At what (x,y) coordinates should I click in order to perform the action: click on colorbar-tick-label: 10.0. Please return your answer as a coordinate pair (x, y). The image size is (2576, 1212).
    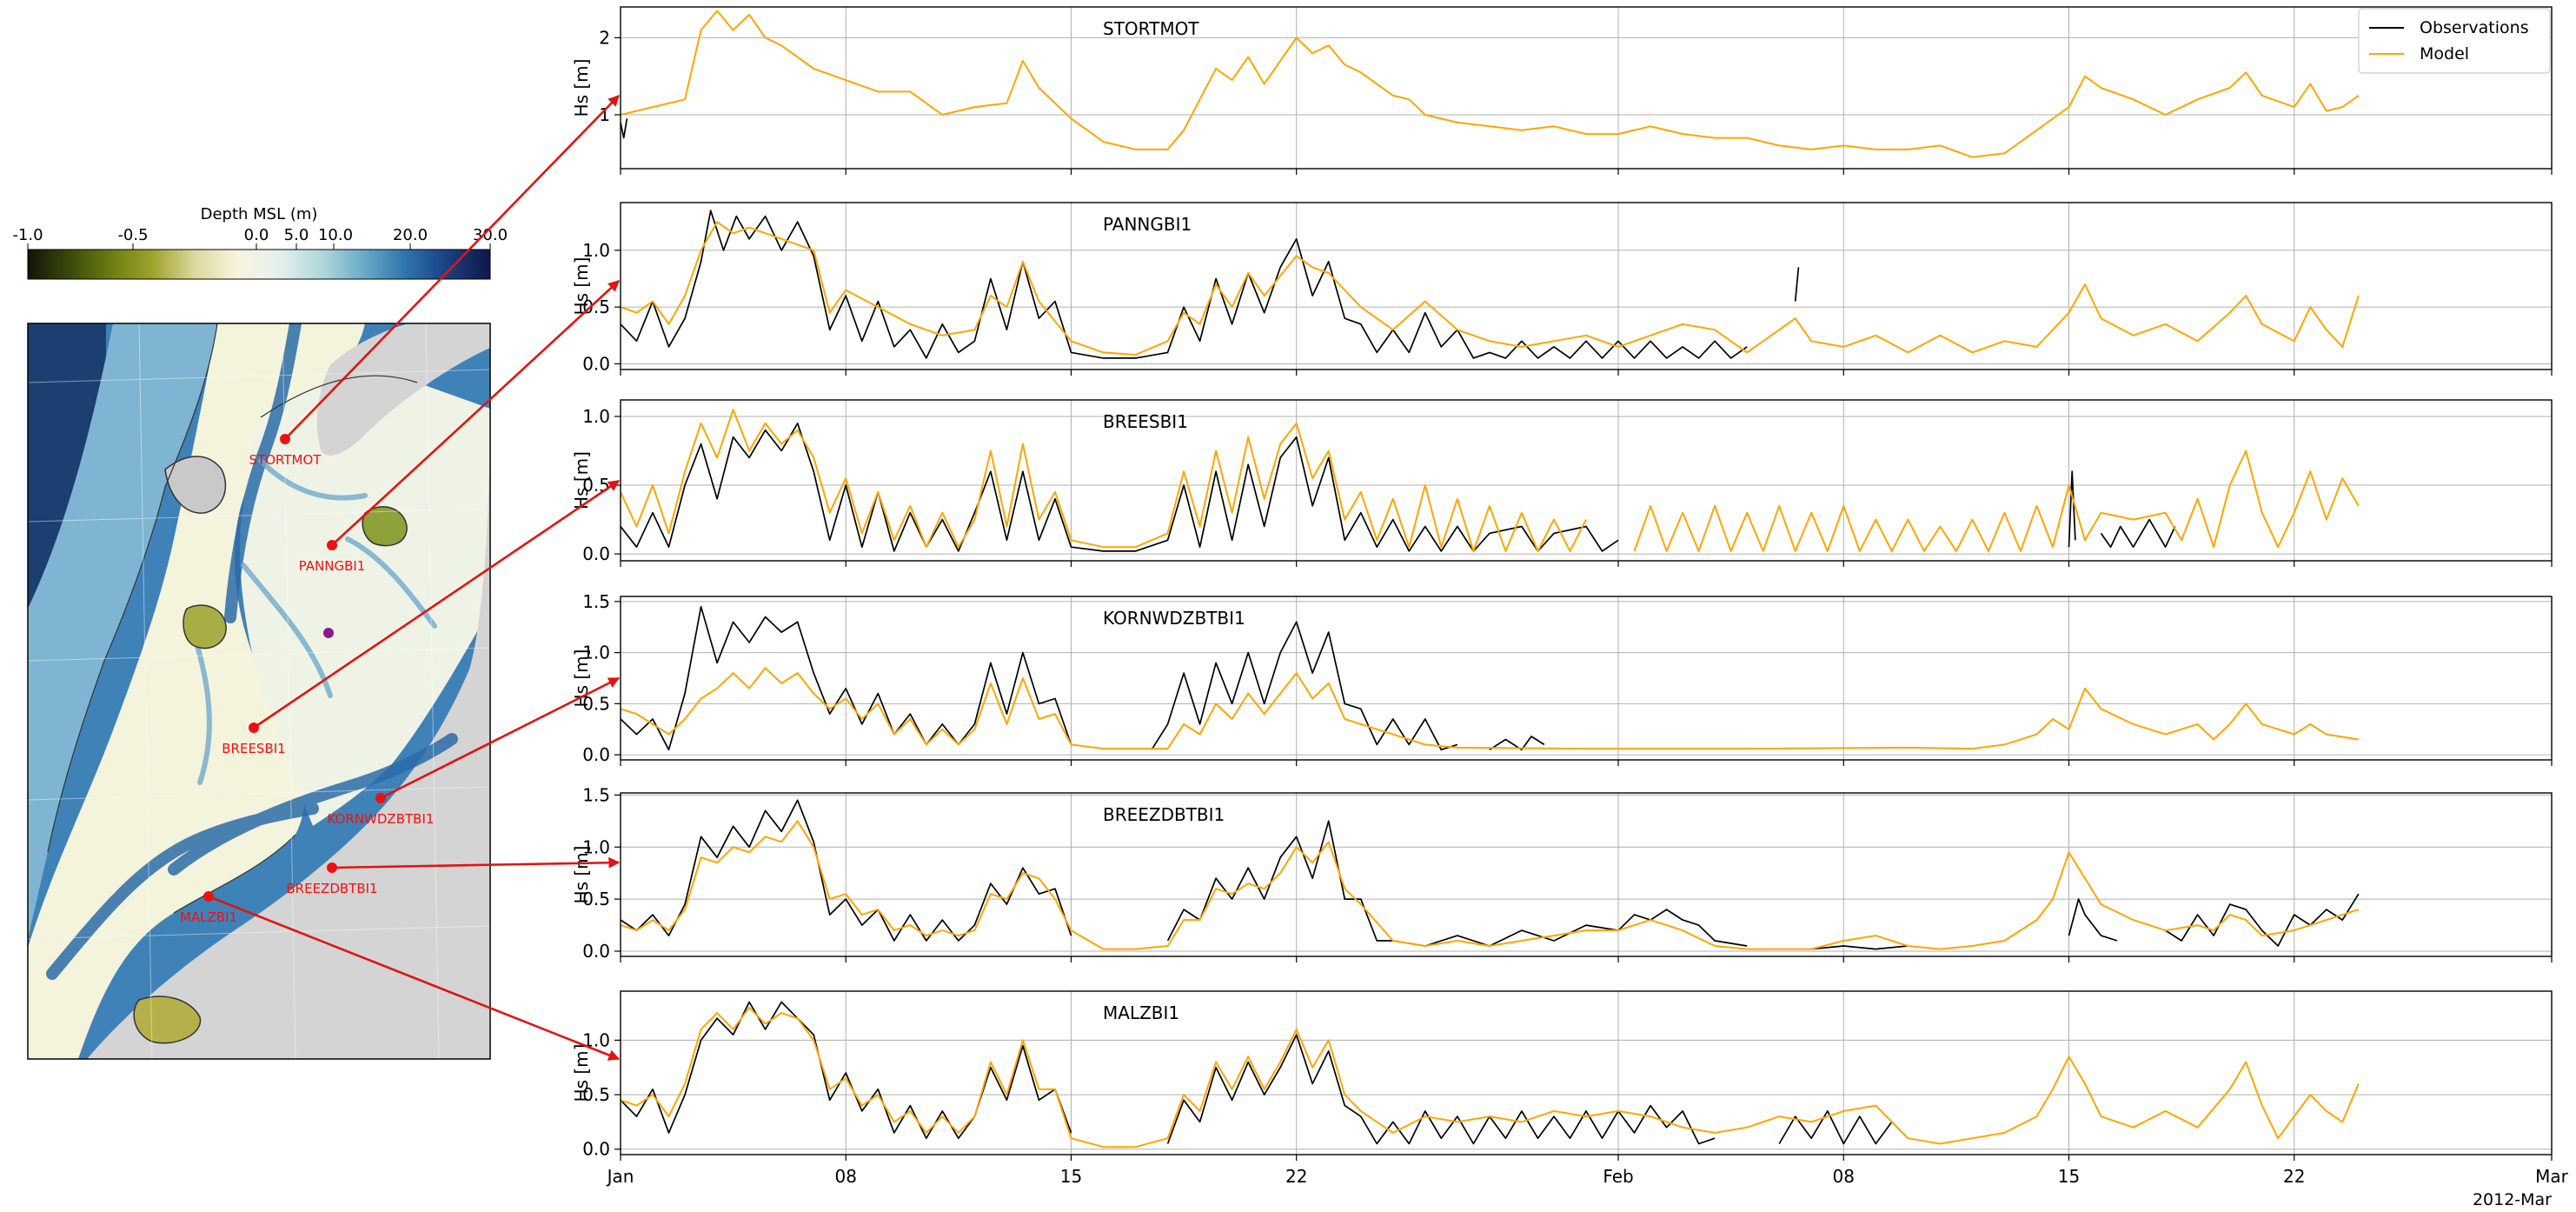
    Looking at the image, I should click on (335, 235).